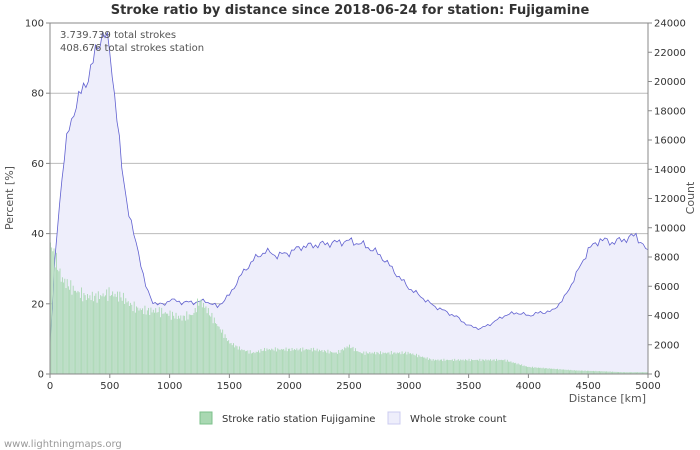 The width and height of the screenshot is (700, 450). What do you see at coordinates (37, 164) in the screenshot?
I see `y-left-tick-label-60: 60` at bounding box center [37, 164].